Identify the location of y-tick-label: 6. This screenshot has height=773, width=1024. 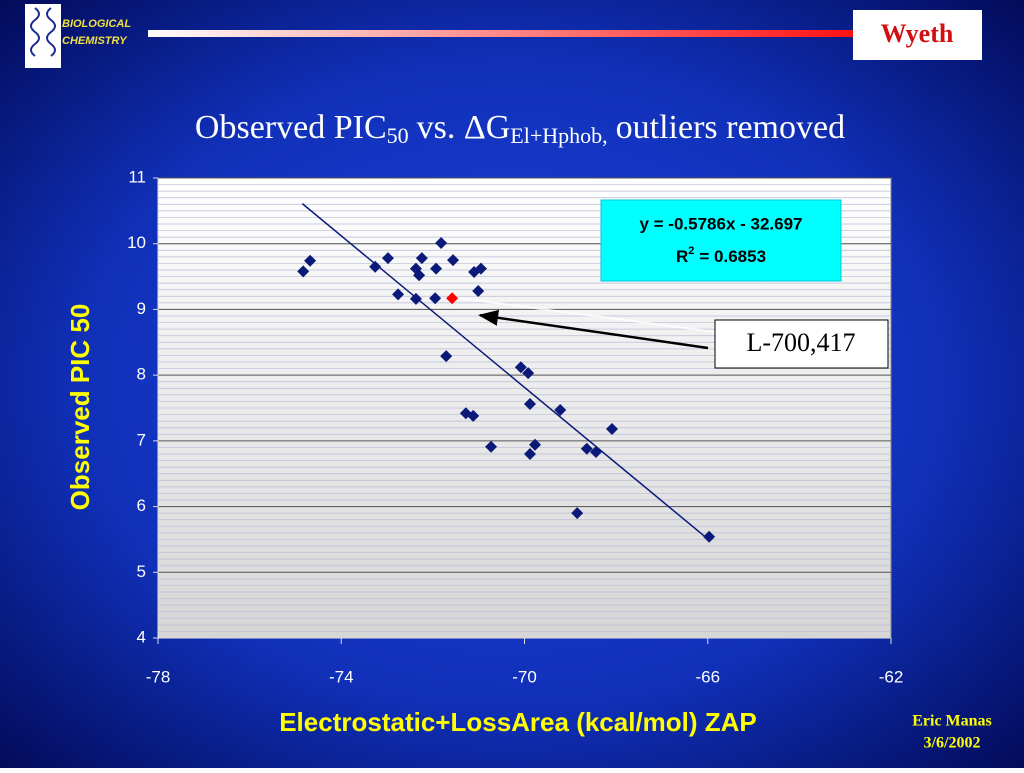
(141, 505).